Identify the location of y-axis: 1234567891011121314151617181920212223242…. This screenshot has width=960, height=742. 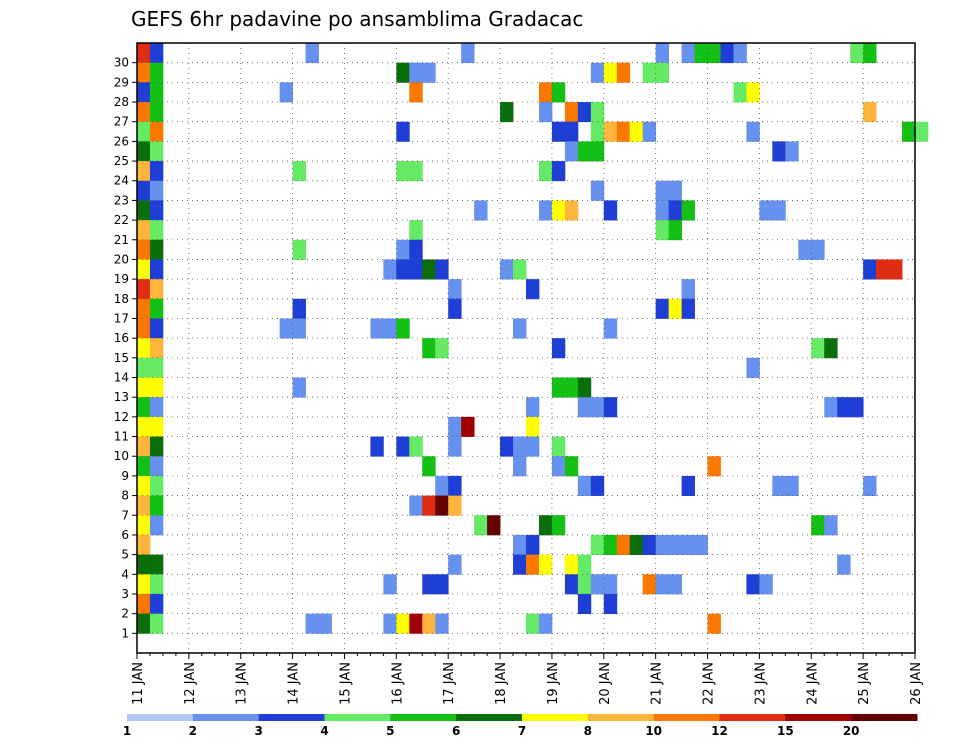
(125, 348).